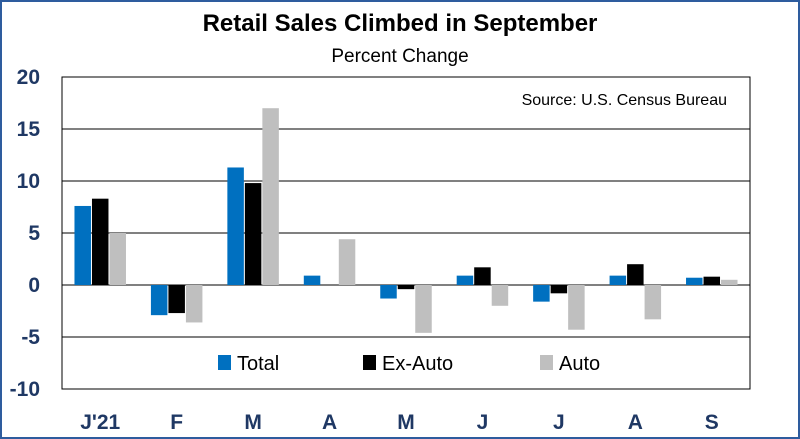  I want to click on legend: Total Ex-Auto Auto, so click(409, 364).